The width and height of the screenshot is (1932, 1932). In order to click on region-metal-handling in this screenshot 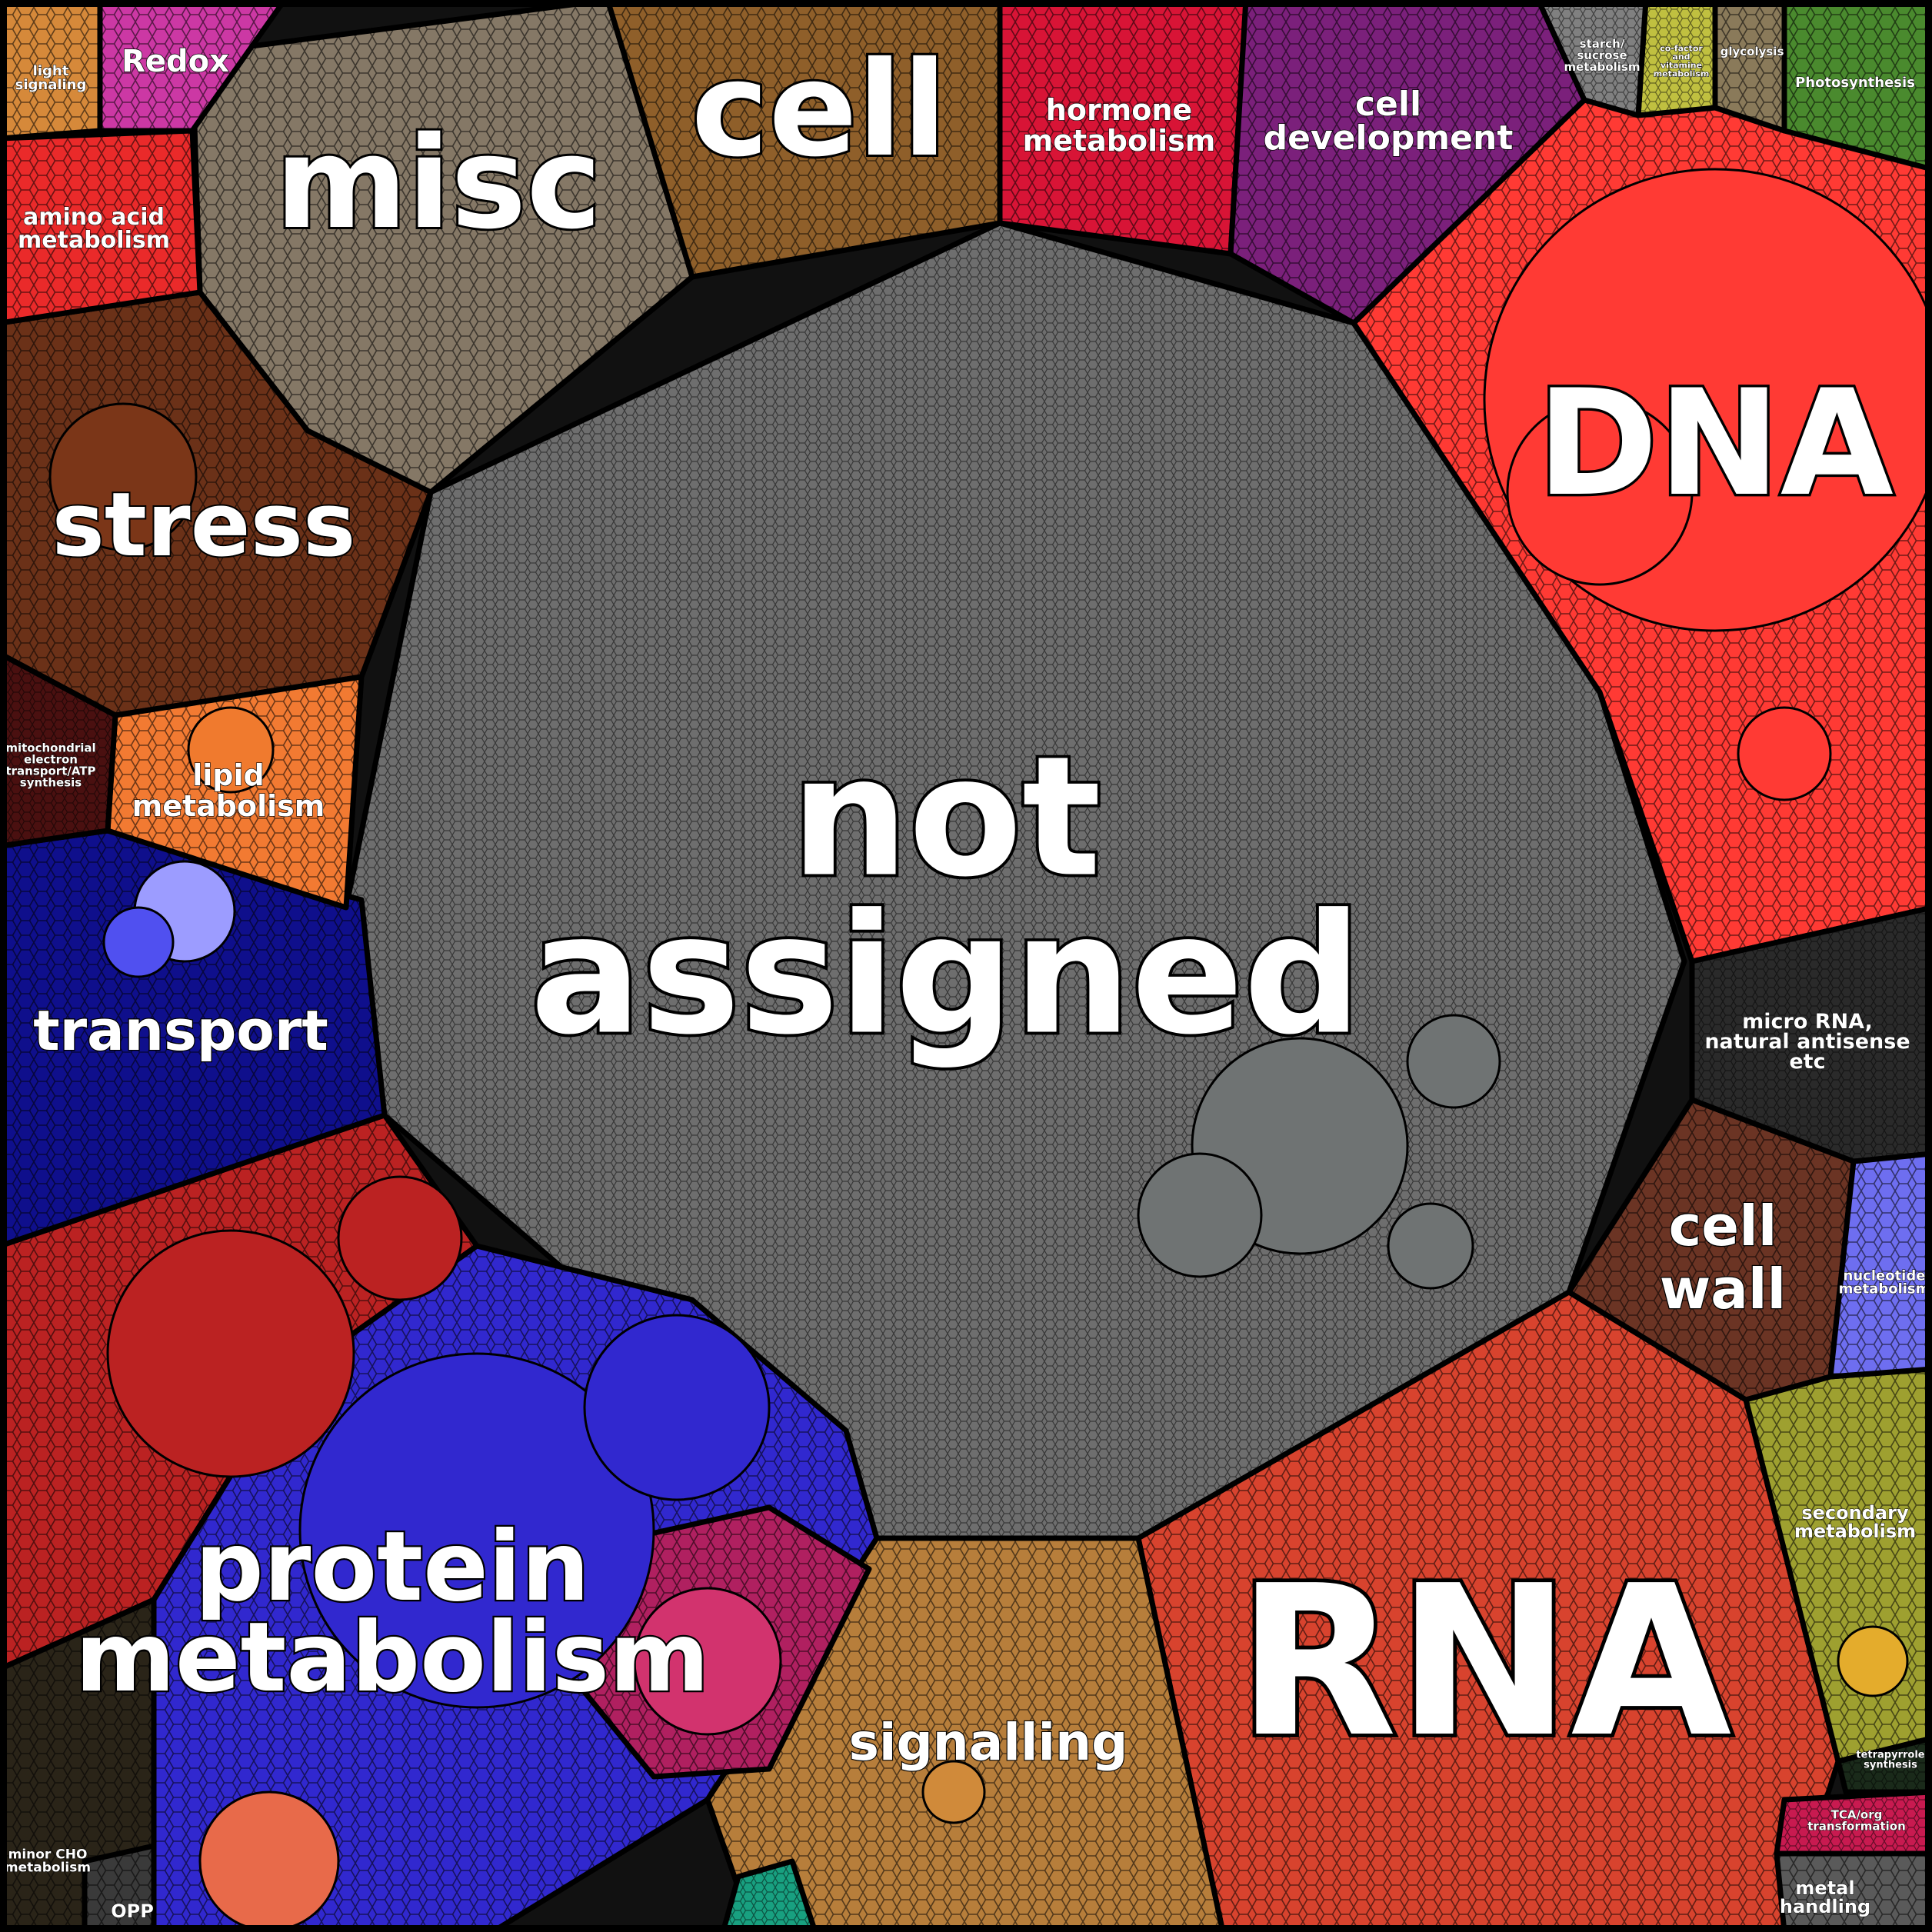, I will do `click(1853, 1891)`.